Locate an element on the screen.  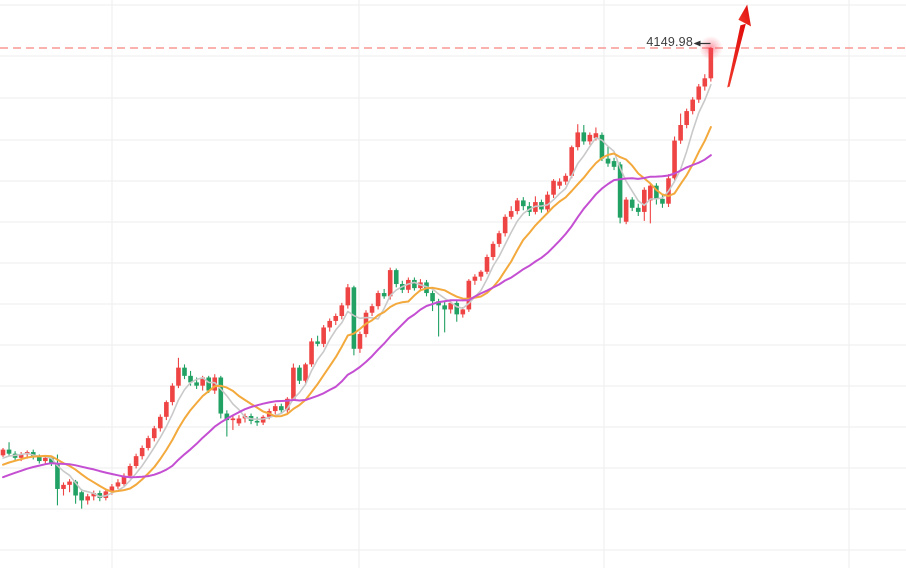
price-glow is located at coordinates (710, 48).